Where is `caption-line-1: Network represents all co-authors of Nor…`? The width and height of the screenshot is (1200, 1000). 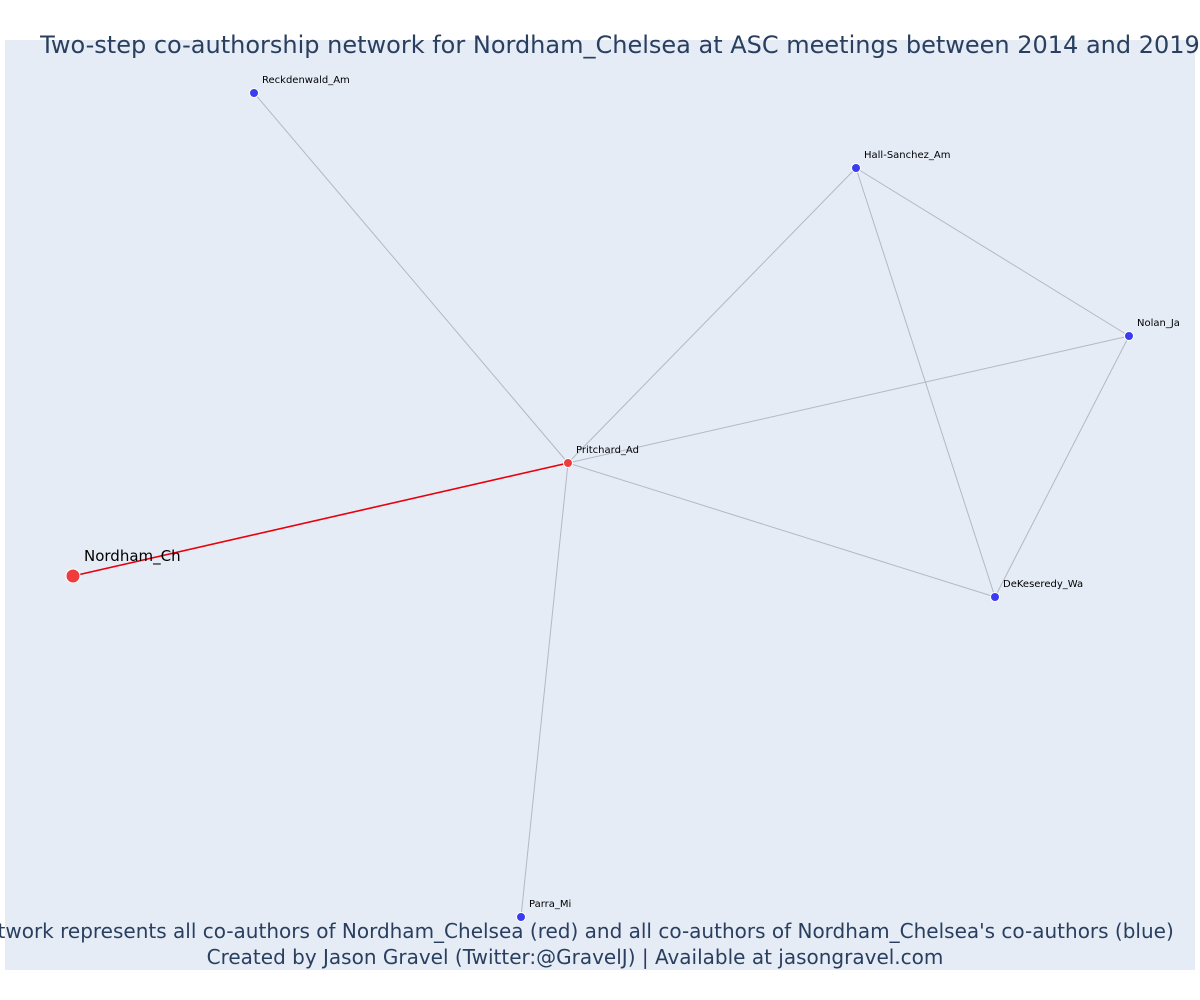 caption-line-1: Network represents all co-authors of Nor… is located at coordinates (587, 931).